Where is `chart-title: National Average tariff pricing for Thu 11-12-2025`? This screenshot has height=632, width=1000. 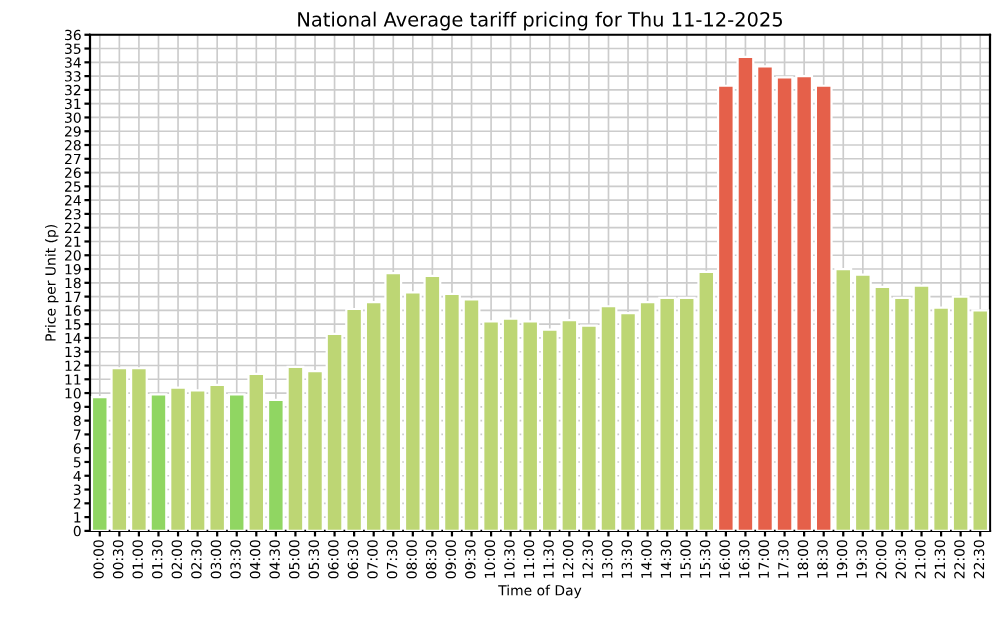 chart-title: National Average tariff pricing for Thu 11-12-2025 is located at coordinates (540, 21).